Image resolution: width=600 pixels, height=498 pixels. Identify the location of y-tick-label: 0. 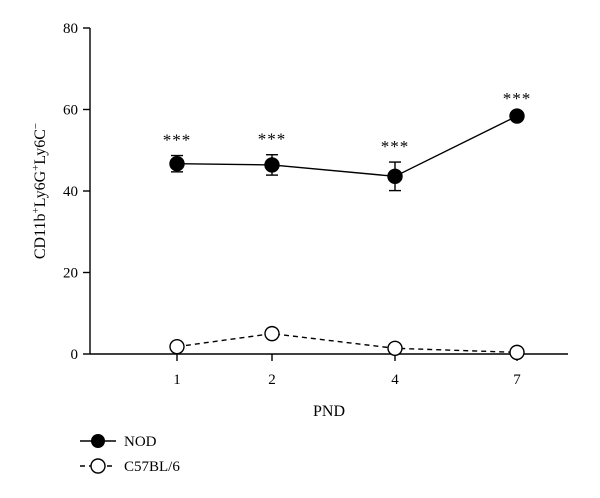
(75, 355).